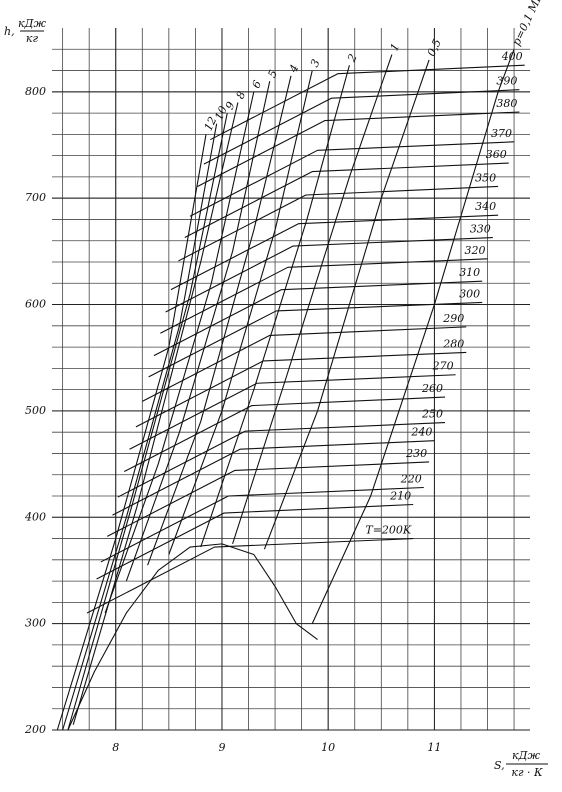 Image resolution: width=562 pixels, height=792 pixels. What do you see at coordinates (230, 106) in the screenshot?
I see `isobar-label: 9` at bounding box center [230, 106].